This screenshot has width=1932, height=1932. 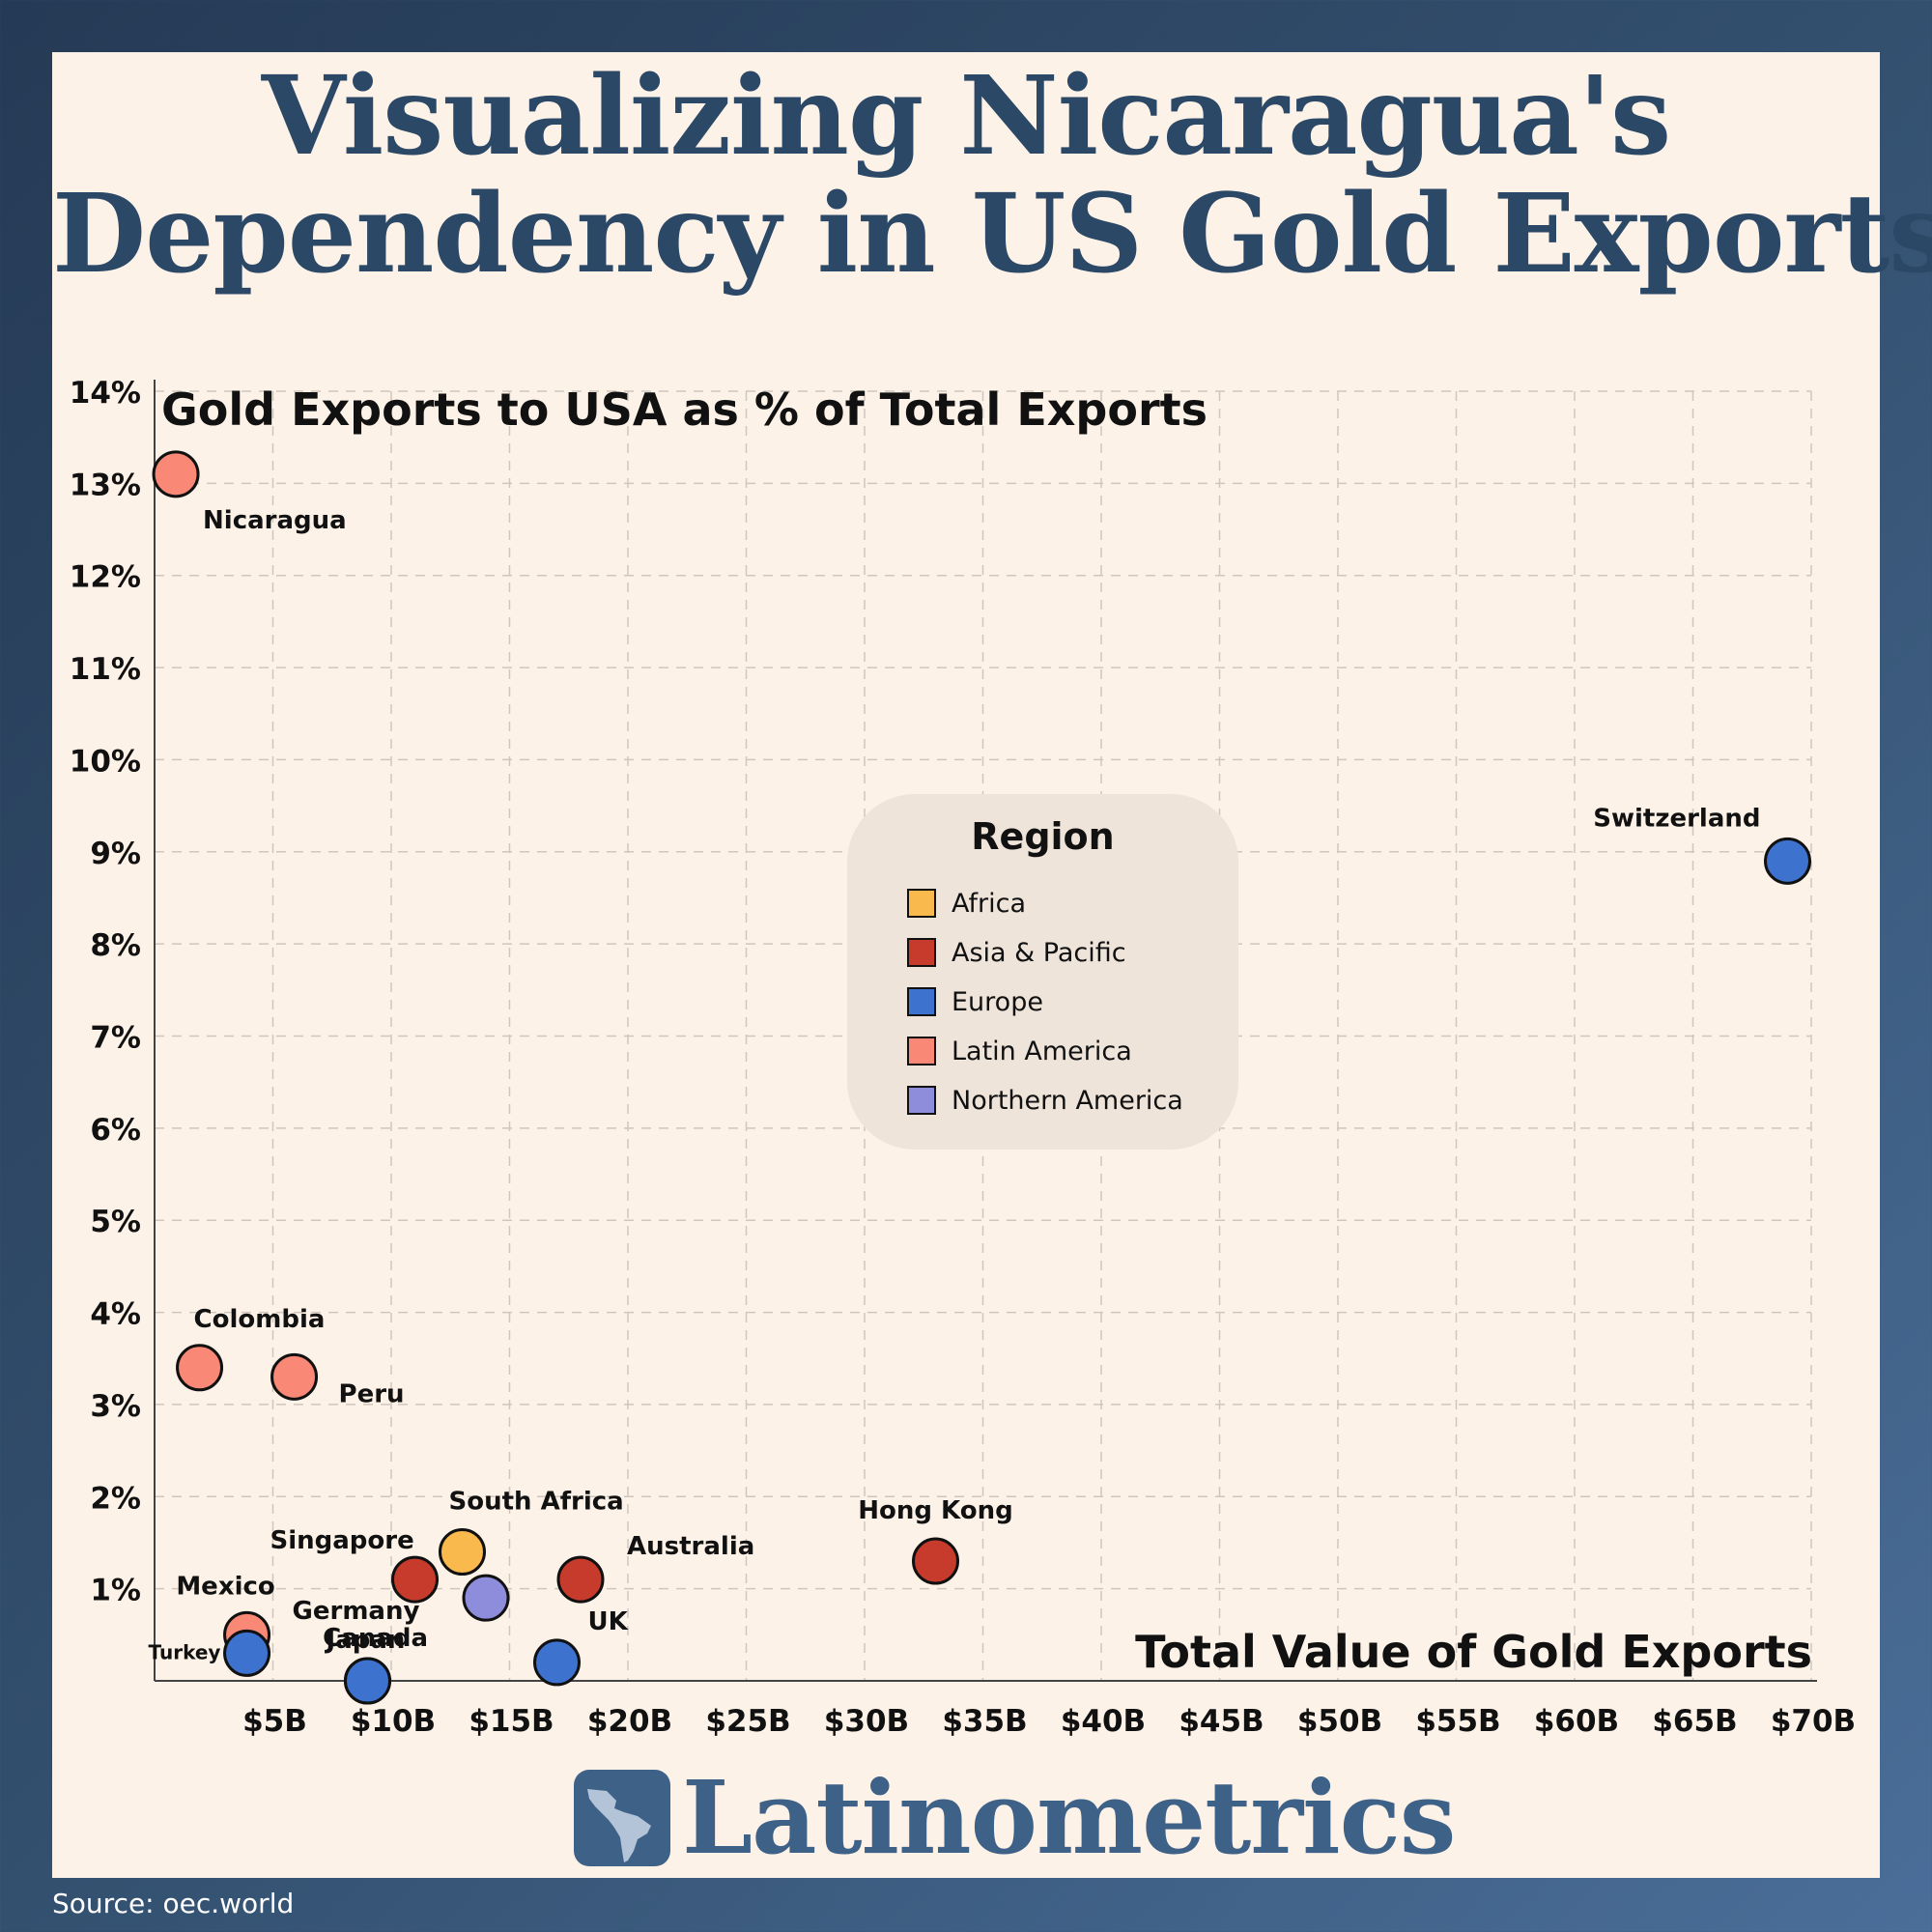 I want to click on label-mexico: Mexico, so click(x=225, y=1586).